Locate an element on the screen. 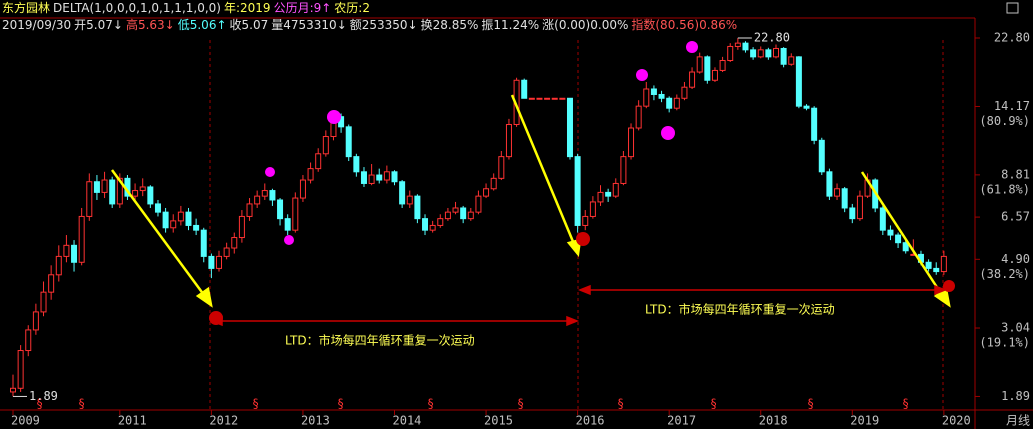  max-label: 22.80 is located at coordinates (772, 38).